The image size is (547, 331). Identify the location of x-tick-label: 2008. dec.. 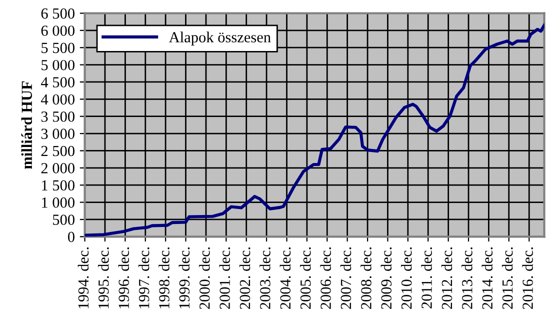
(366, 278).